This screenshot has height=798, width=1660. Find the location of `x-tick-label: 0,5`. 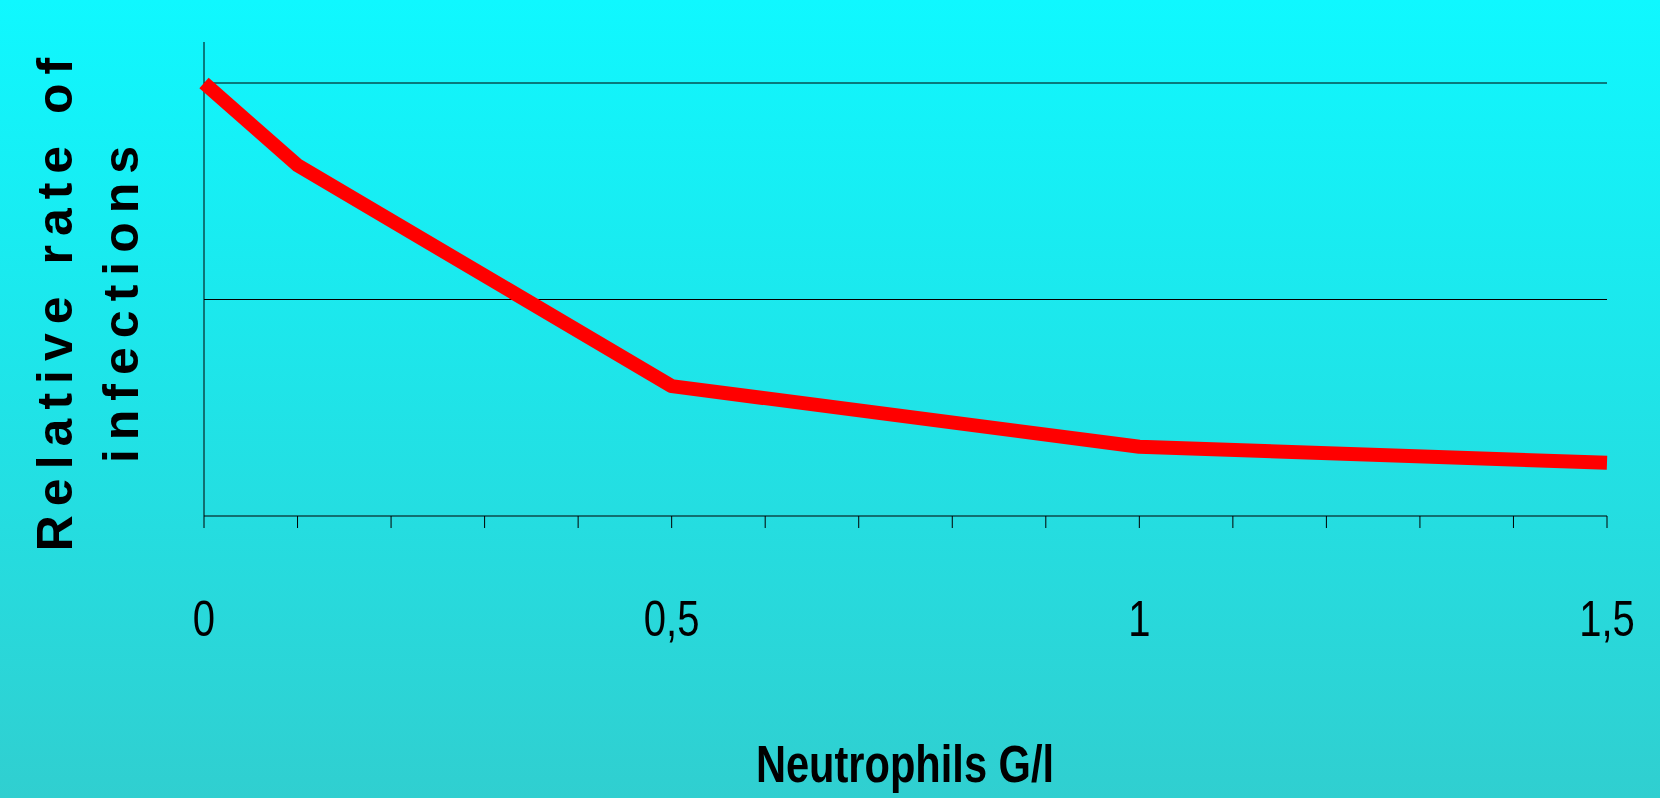

x-tick-label: 0,5 is located at coordinates (671, 619).